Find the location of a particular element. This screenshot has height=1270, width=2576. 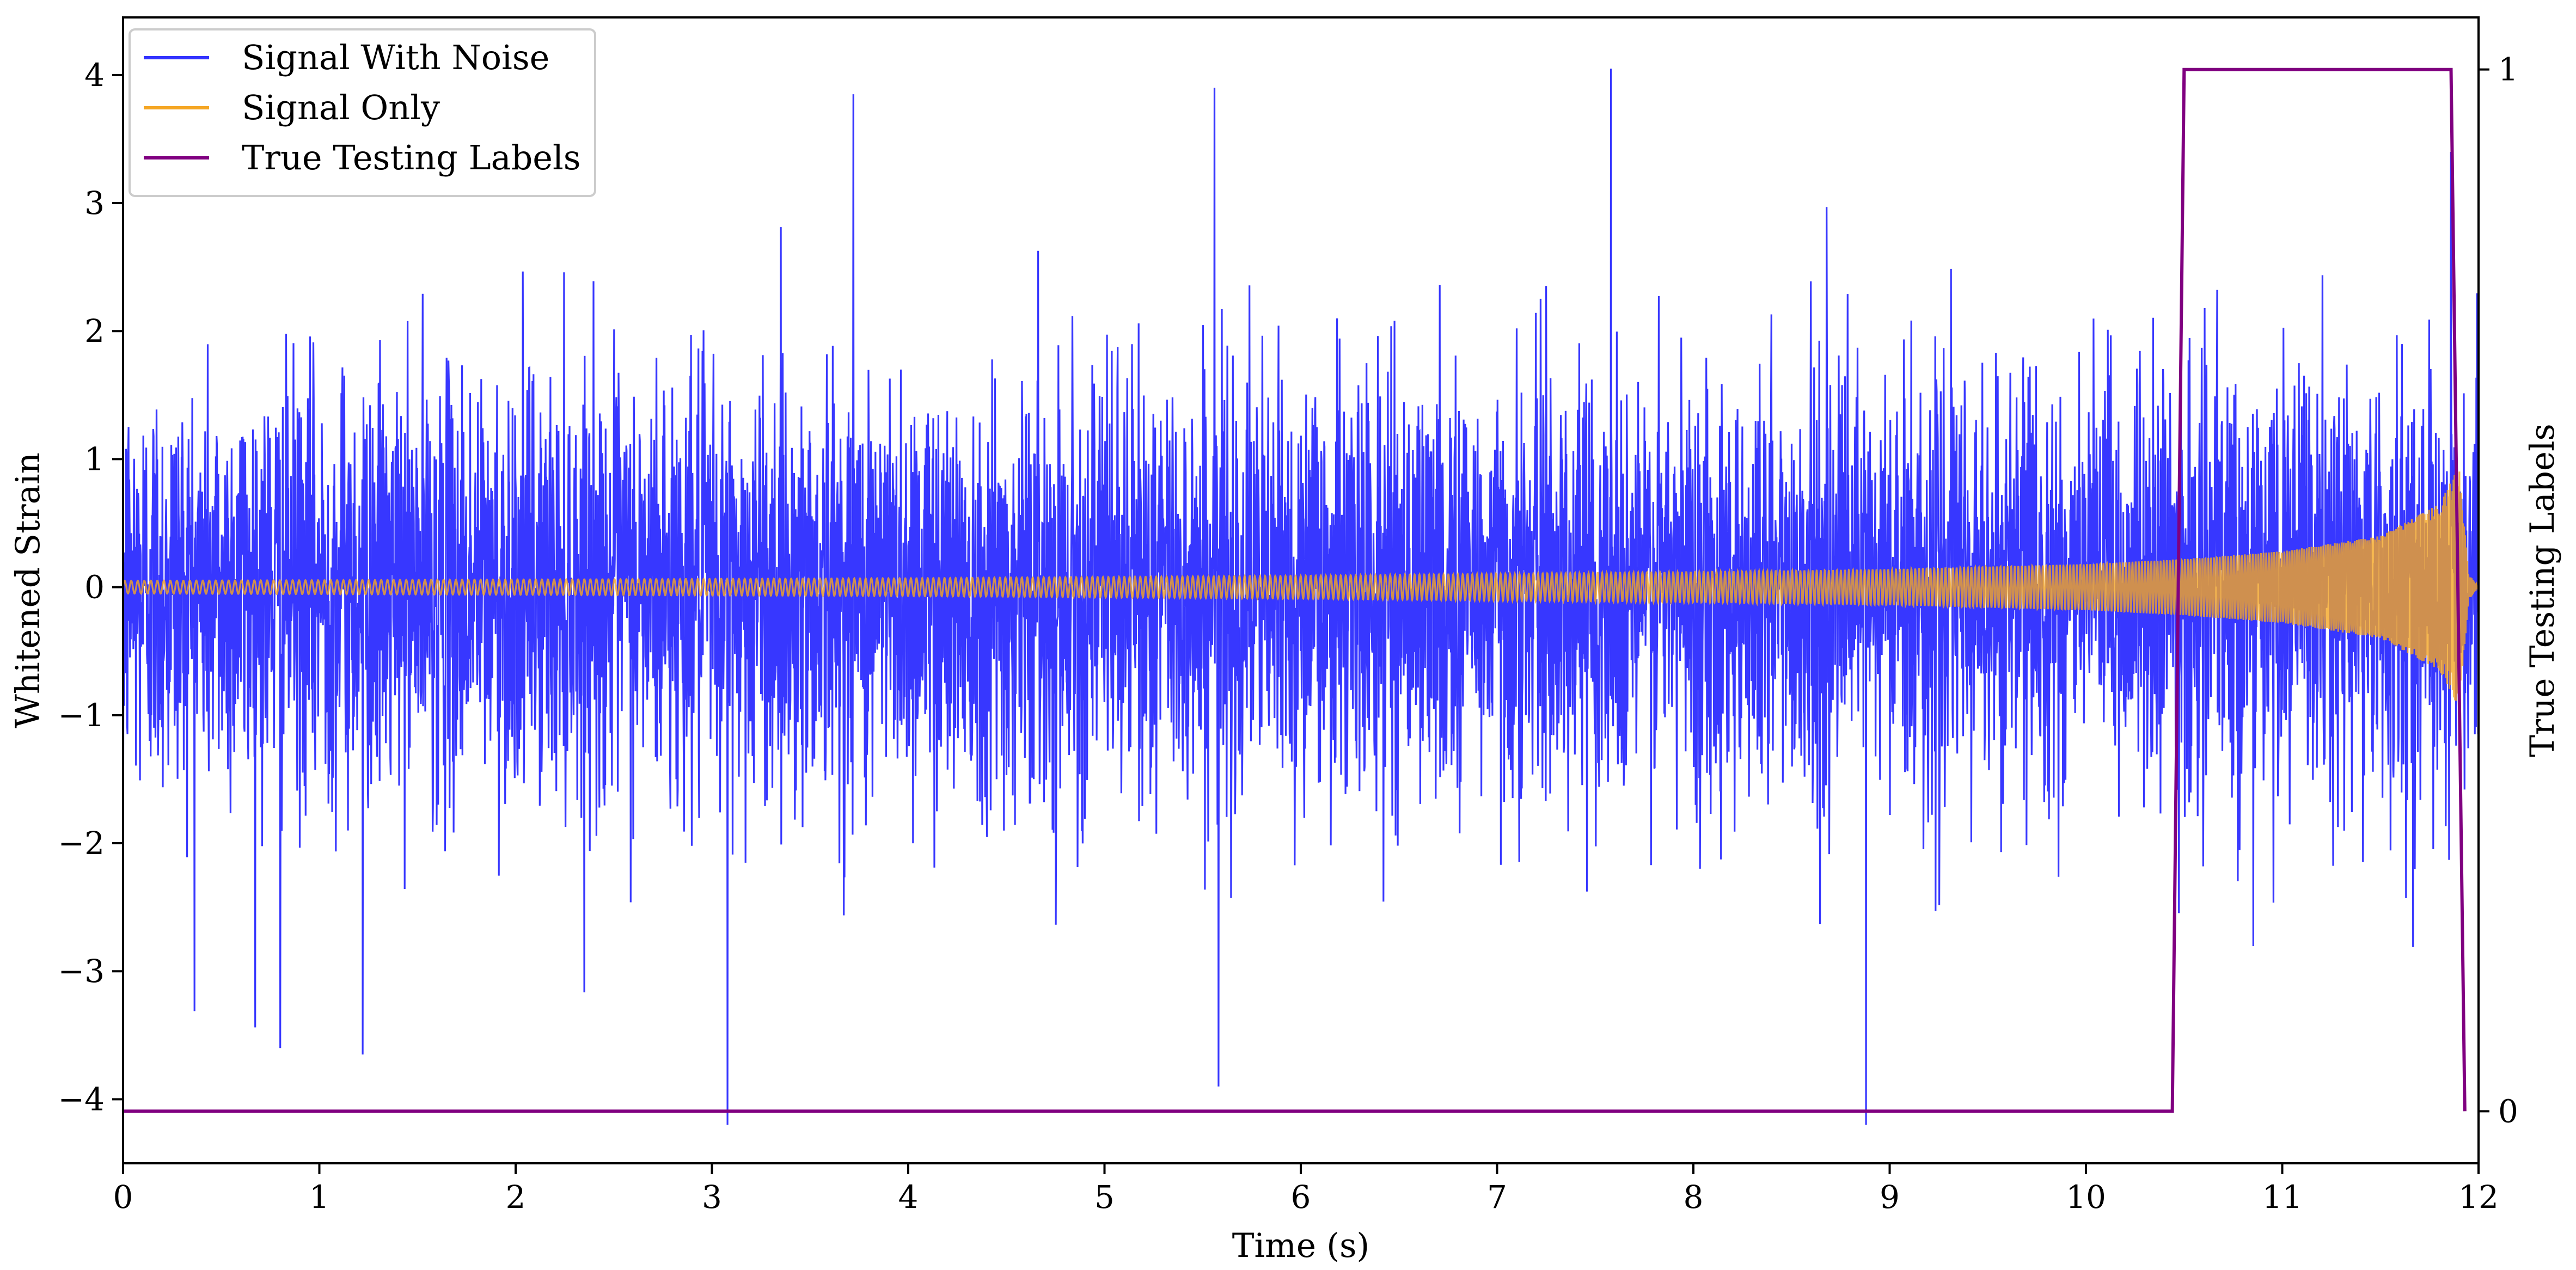

x-tick-label: 12 is located at coordinates (2478, 1197).